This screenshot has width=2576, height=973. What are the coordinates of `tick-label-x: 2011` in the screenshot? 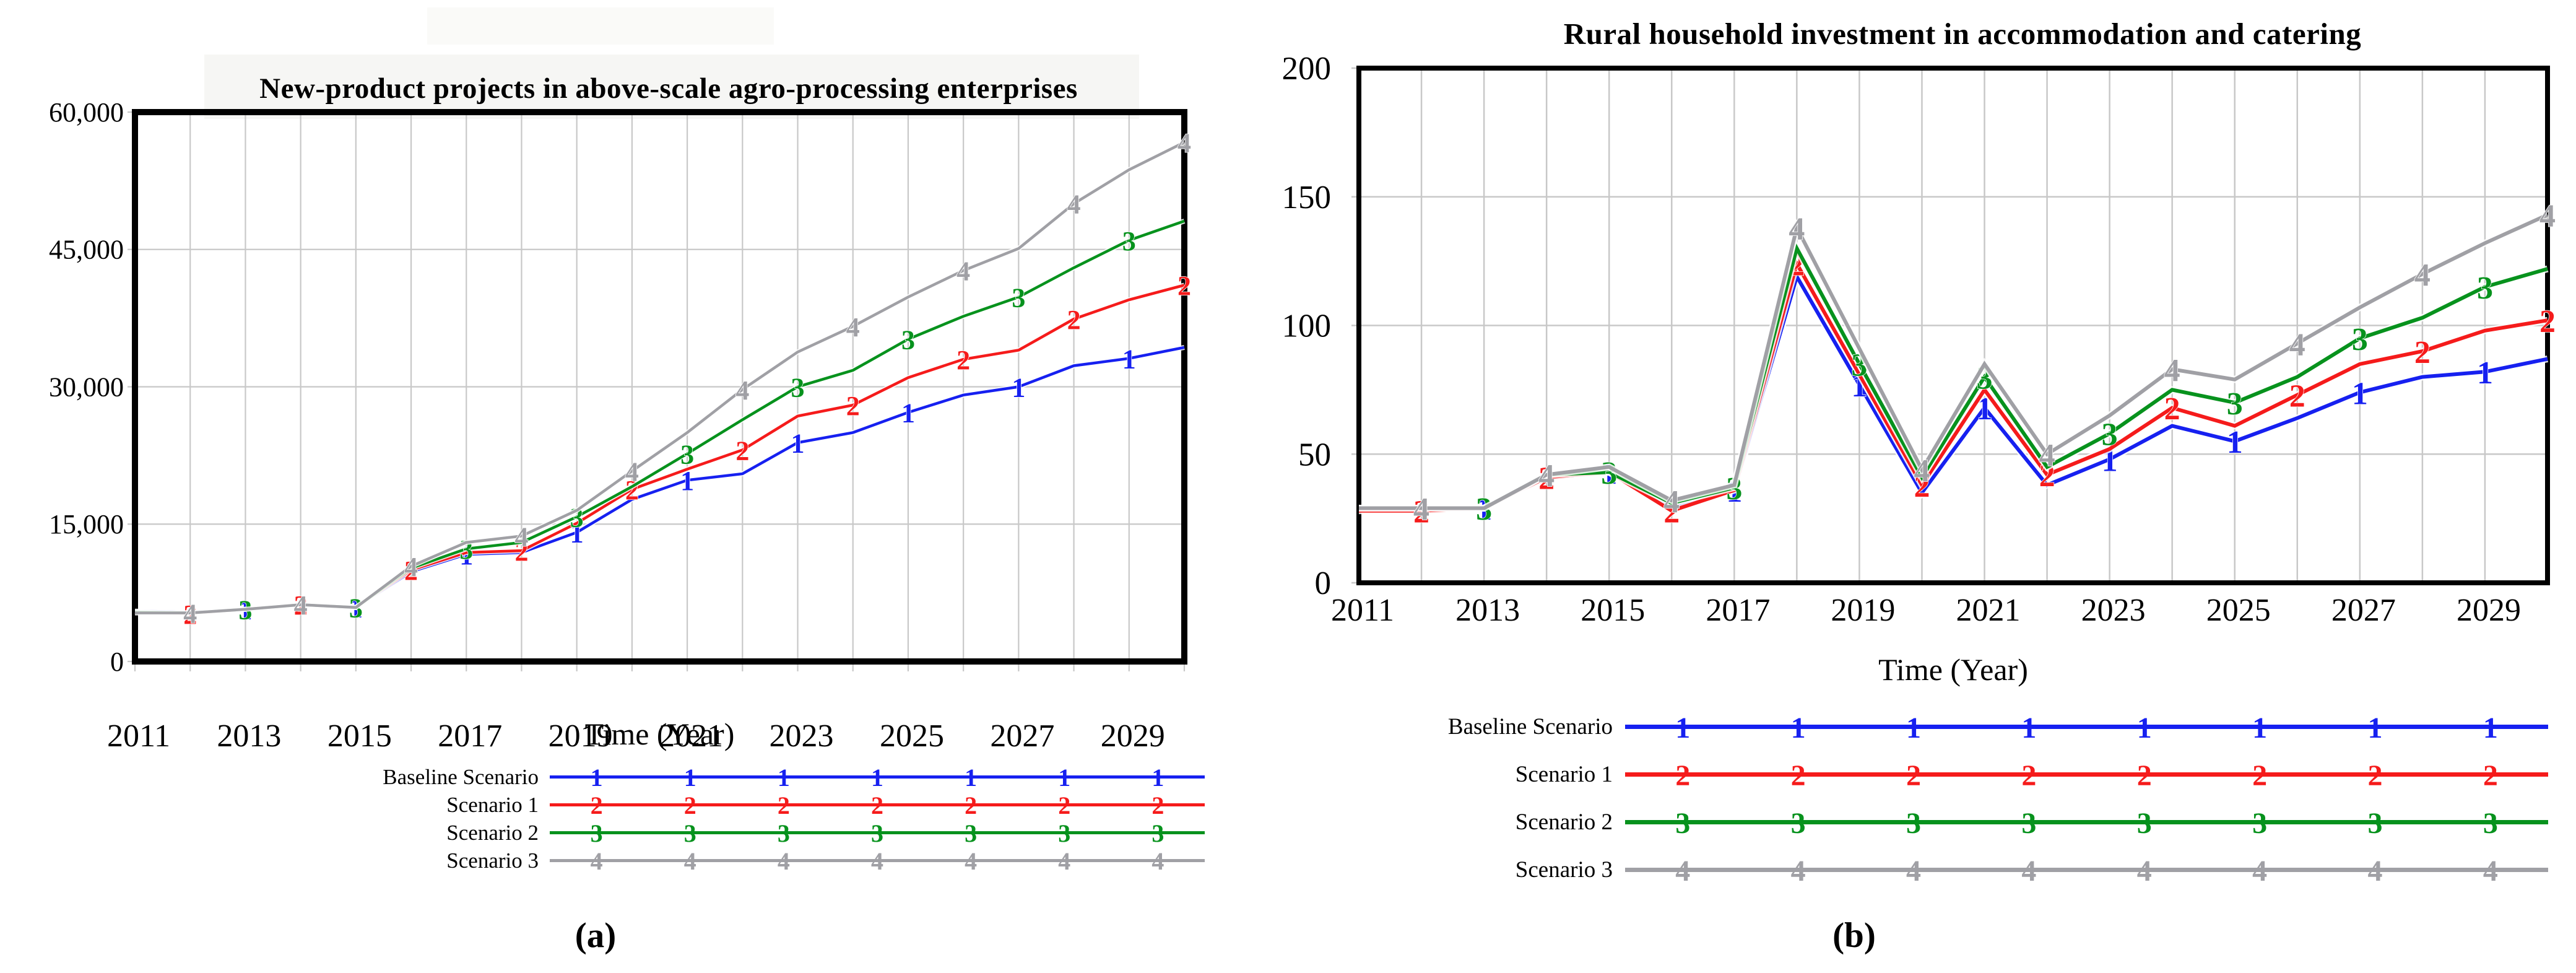 It's located at (1362, 610).